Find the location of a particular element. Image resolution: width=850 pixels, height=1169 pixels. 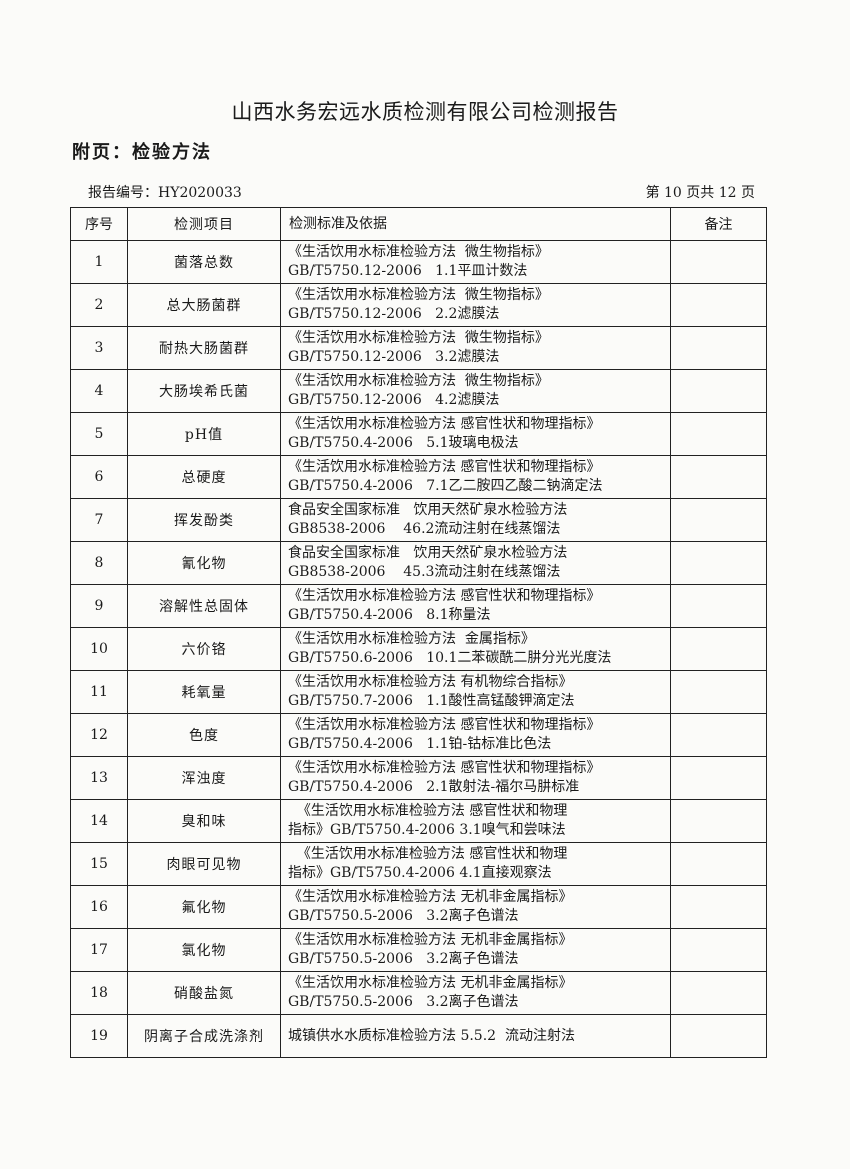

test-item: 耐热大肠菌群 is located at coordinates (204, 348).